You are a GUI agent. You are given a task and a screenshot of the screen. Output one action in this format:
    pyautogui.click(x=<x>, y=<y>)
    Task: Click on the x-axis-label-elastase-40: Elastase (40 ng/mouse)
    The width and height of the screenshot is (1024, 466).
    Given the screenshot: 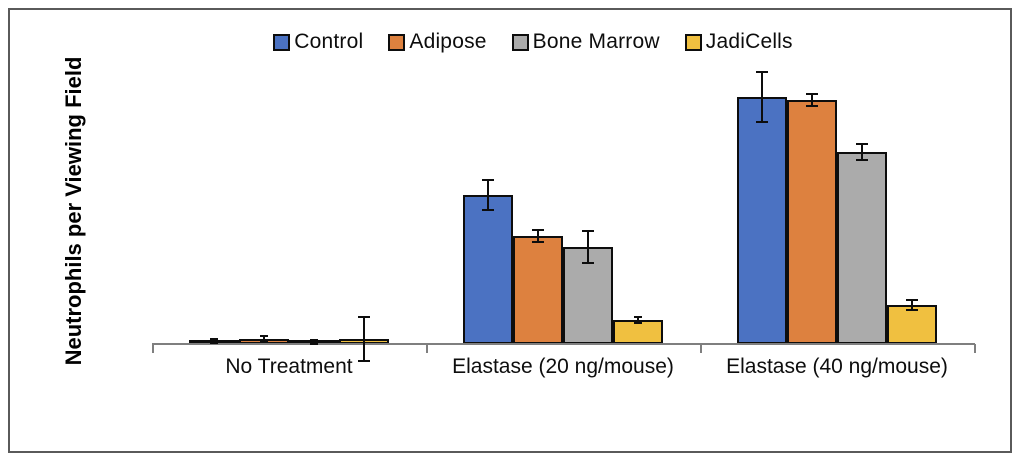 What is the action you would take?
    pyautogui.click(x=837, y=366)
    